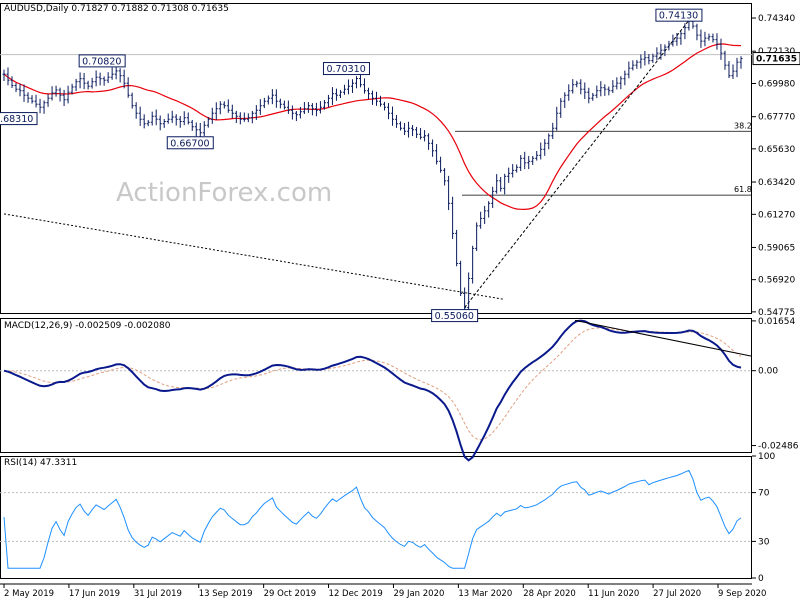 Image resolution: width=800 pixels, height=600 pixels. Describe the element at coordinates (776, 281) in the screenshot. I see `price-y-tick-label: 0.56920` at that location.